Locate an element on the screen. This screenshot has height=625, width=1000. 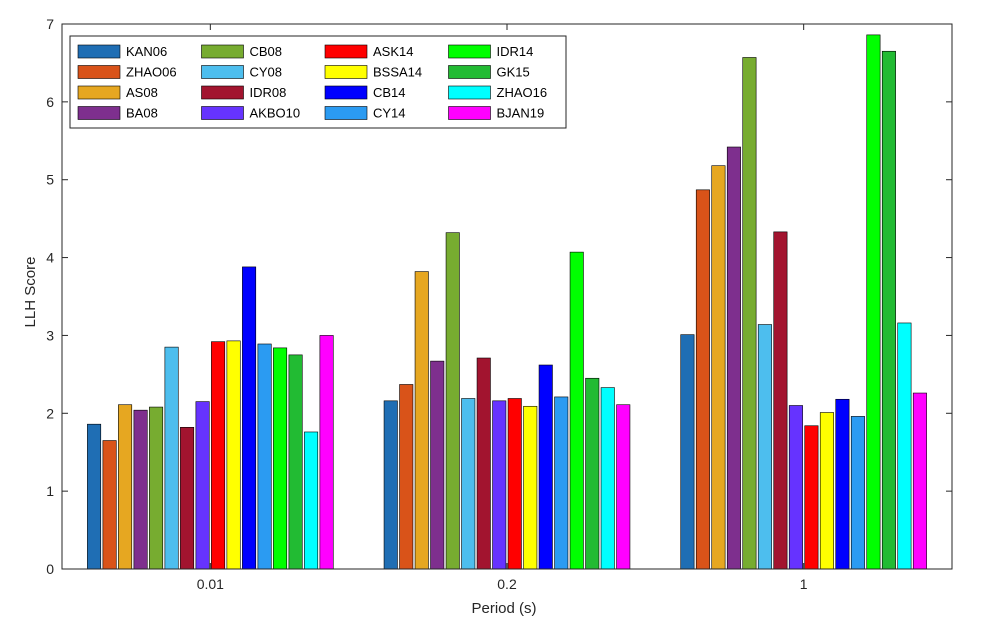
x-tick-label: 1 is located at coordinates (804, 584).